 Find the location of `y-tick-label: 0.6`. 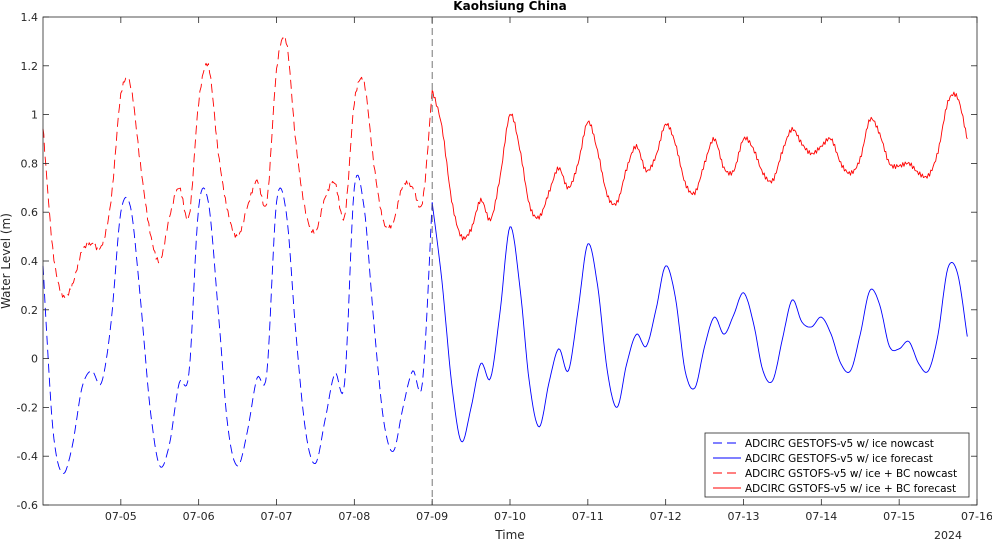

y-tick-label: 0.6 is located at coordinates (30, 212).